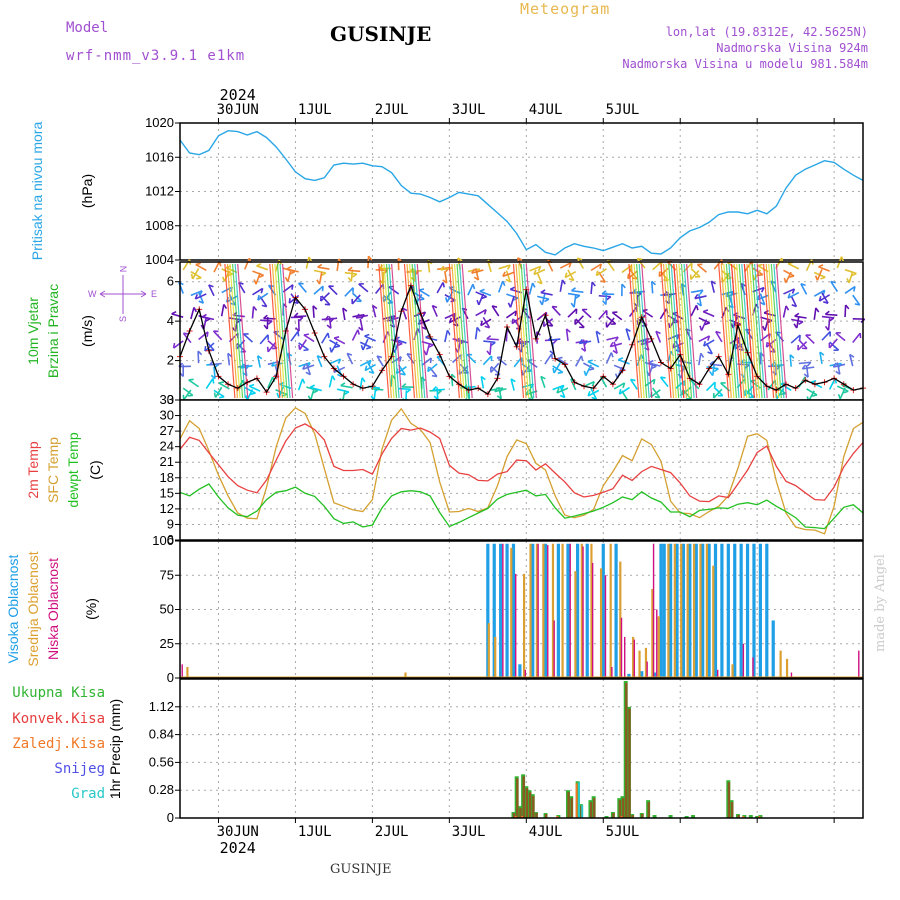 This screenshot has height=900, width=900. What do you see at coordinates (238, 110) in the screenshot?
I see `top-day-label: 30JUN` at bounding box center [238, 110].